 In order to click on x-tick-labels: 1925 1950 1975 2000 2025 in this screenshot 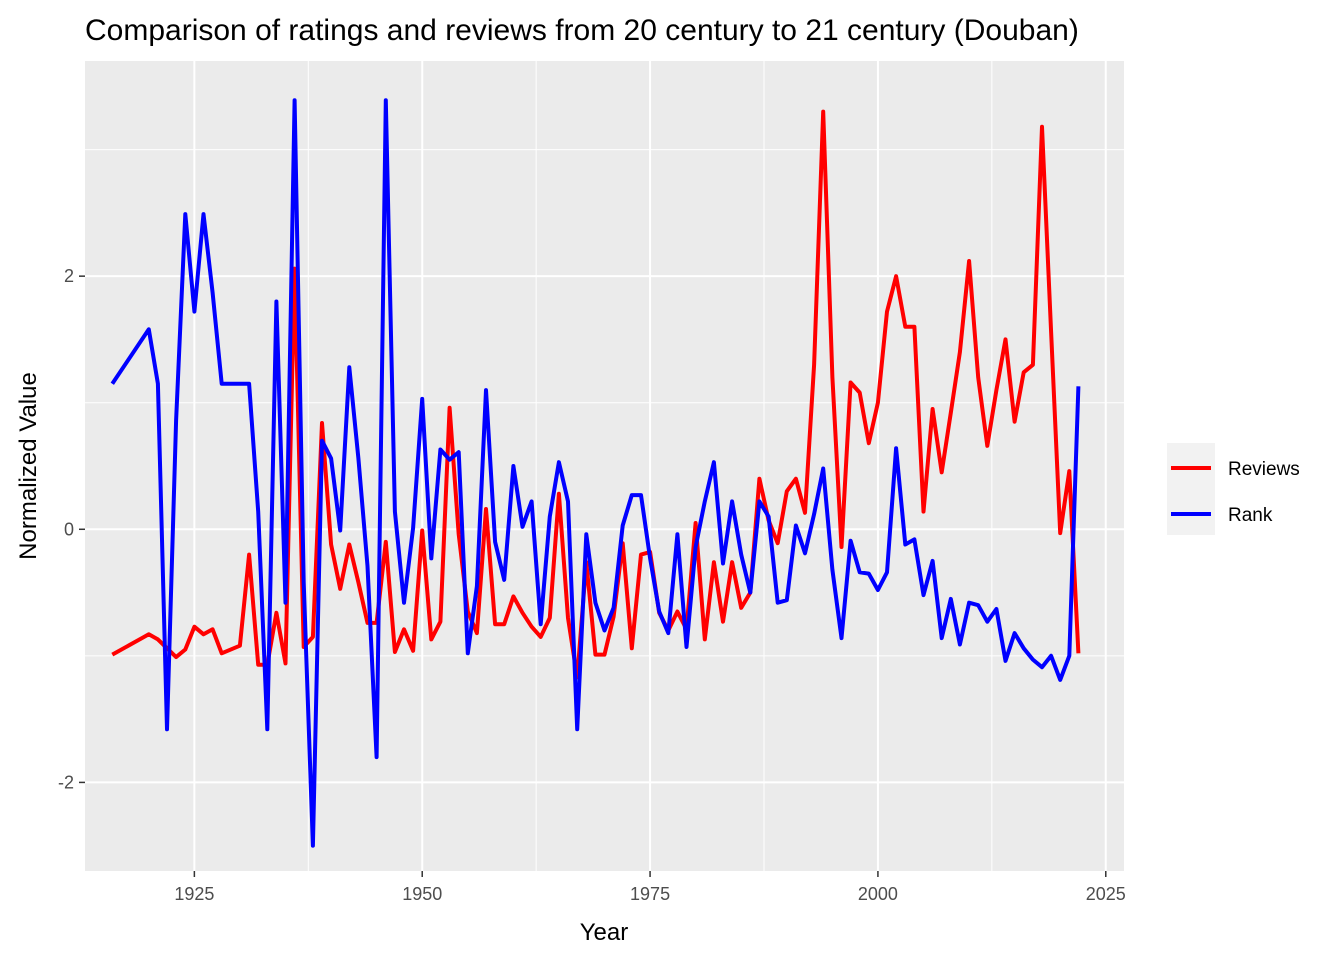, I will do `click(649, 894)`.